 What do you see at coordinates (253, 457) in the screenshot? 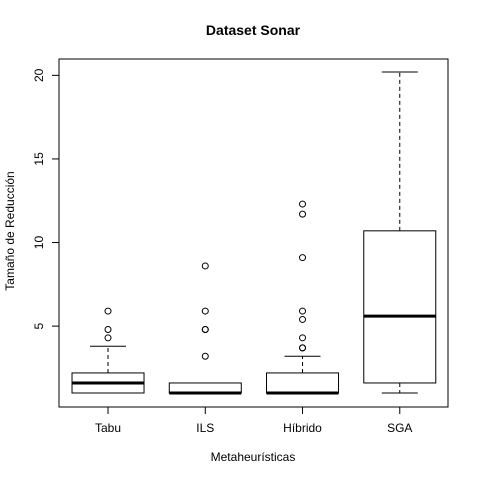
I see `x-axis-label: Metaheurísticas` at bounding box center [253, 457].